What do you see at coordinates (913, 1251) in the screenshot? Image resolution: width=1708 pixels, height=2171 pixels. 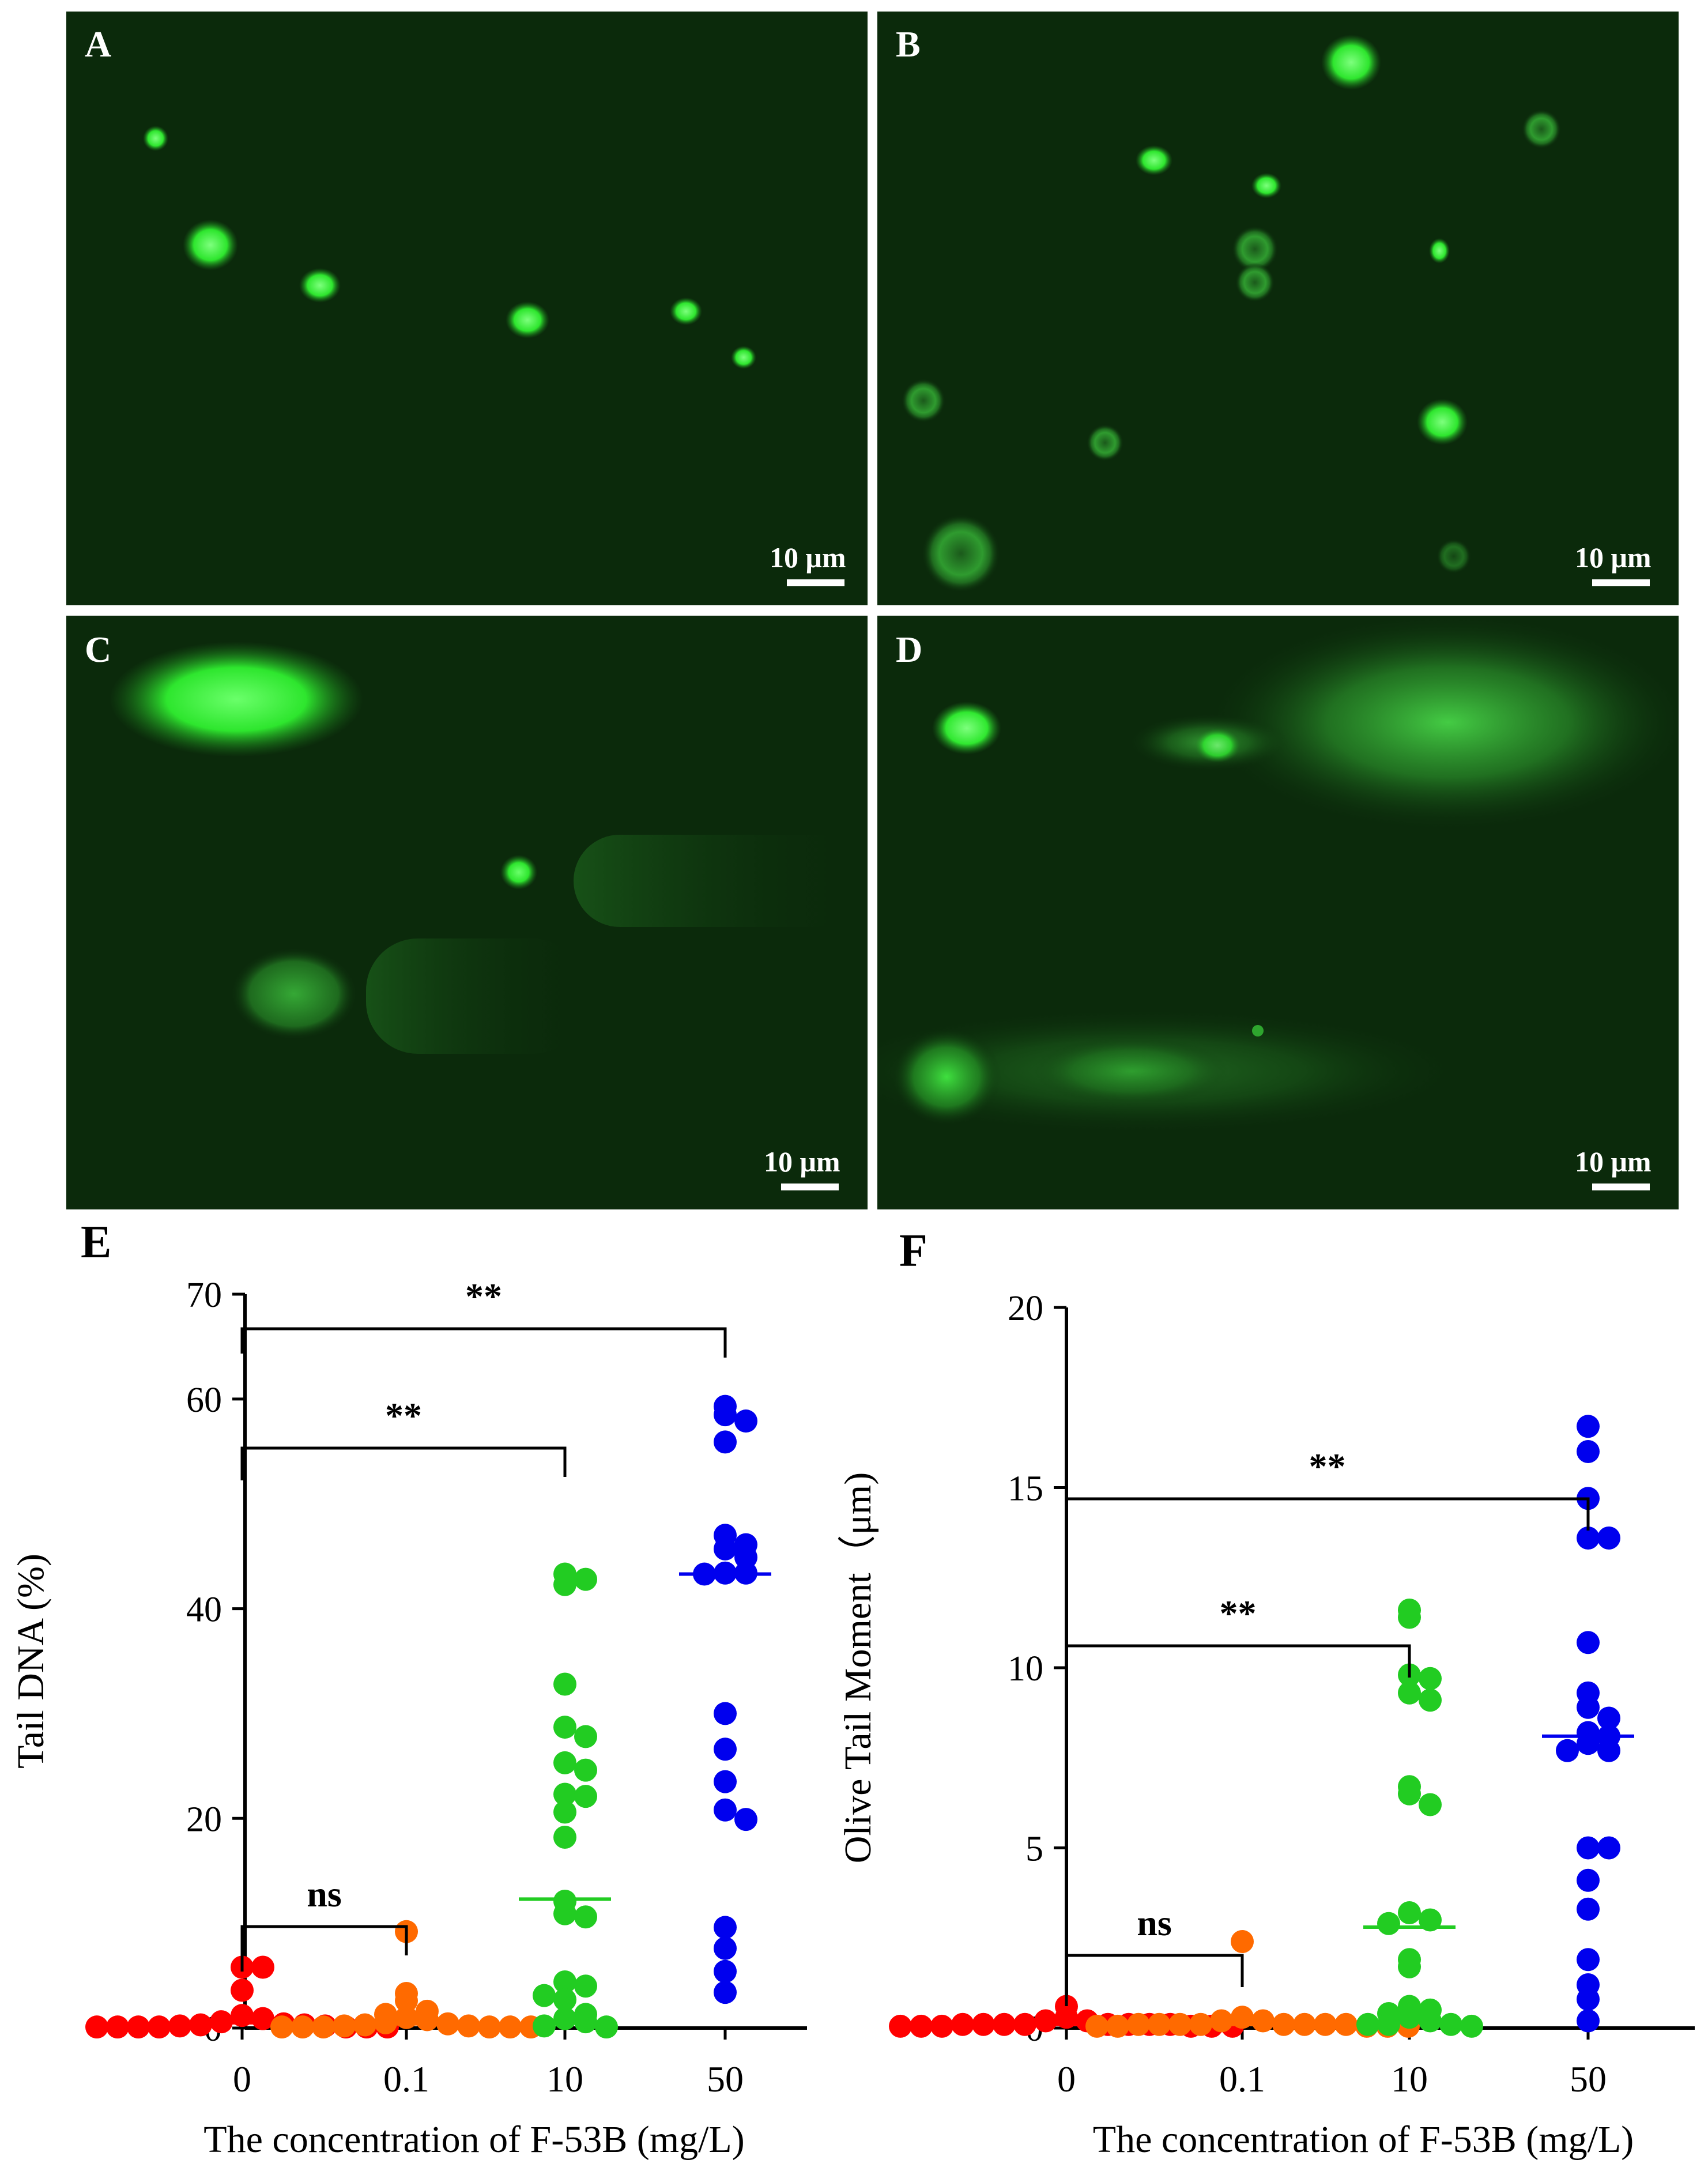 I see `chart-letter-f: F` at bounding box center [913, 1251].